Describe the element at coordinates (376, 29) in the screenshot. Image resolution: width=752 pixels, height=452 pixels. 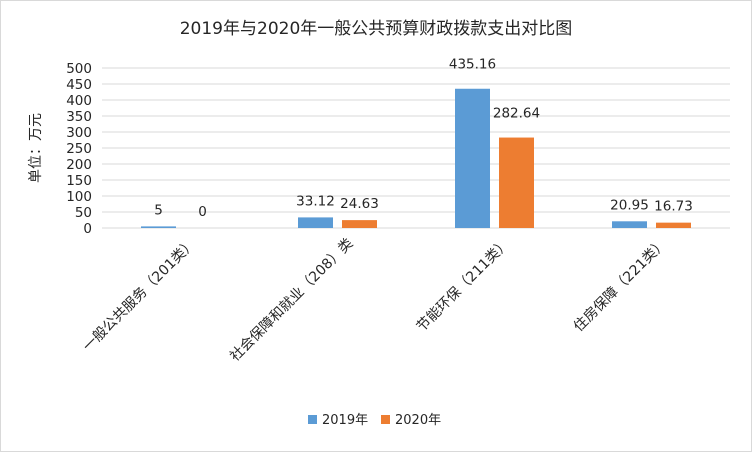
I see `chart-title: 2019年与2020年一般公共预算财政拨款支出对比图` at that location.